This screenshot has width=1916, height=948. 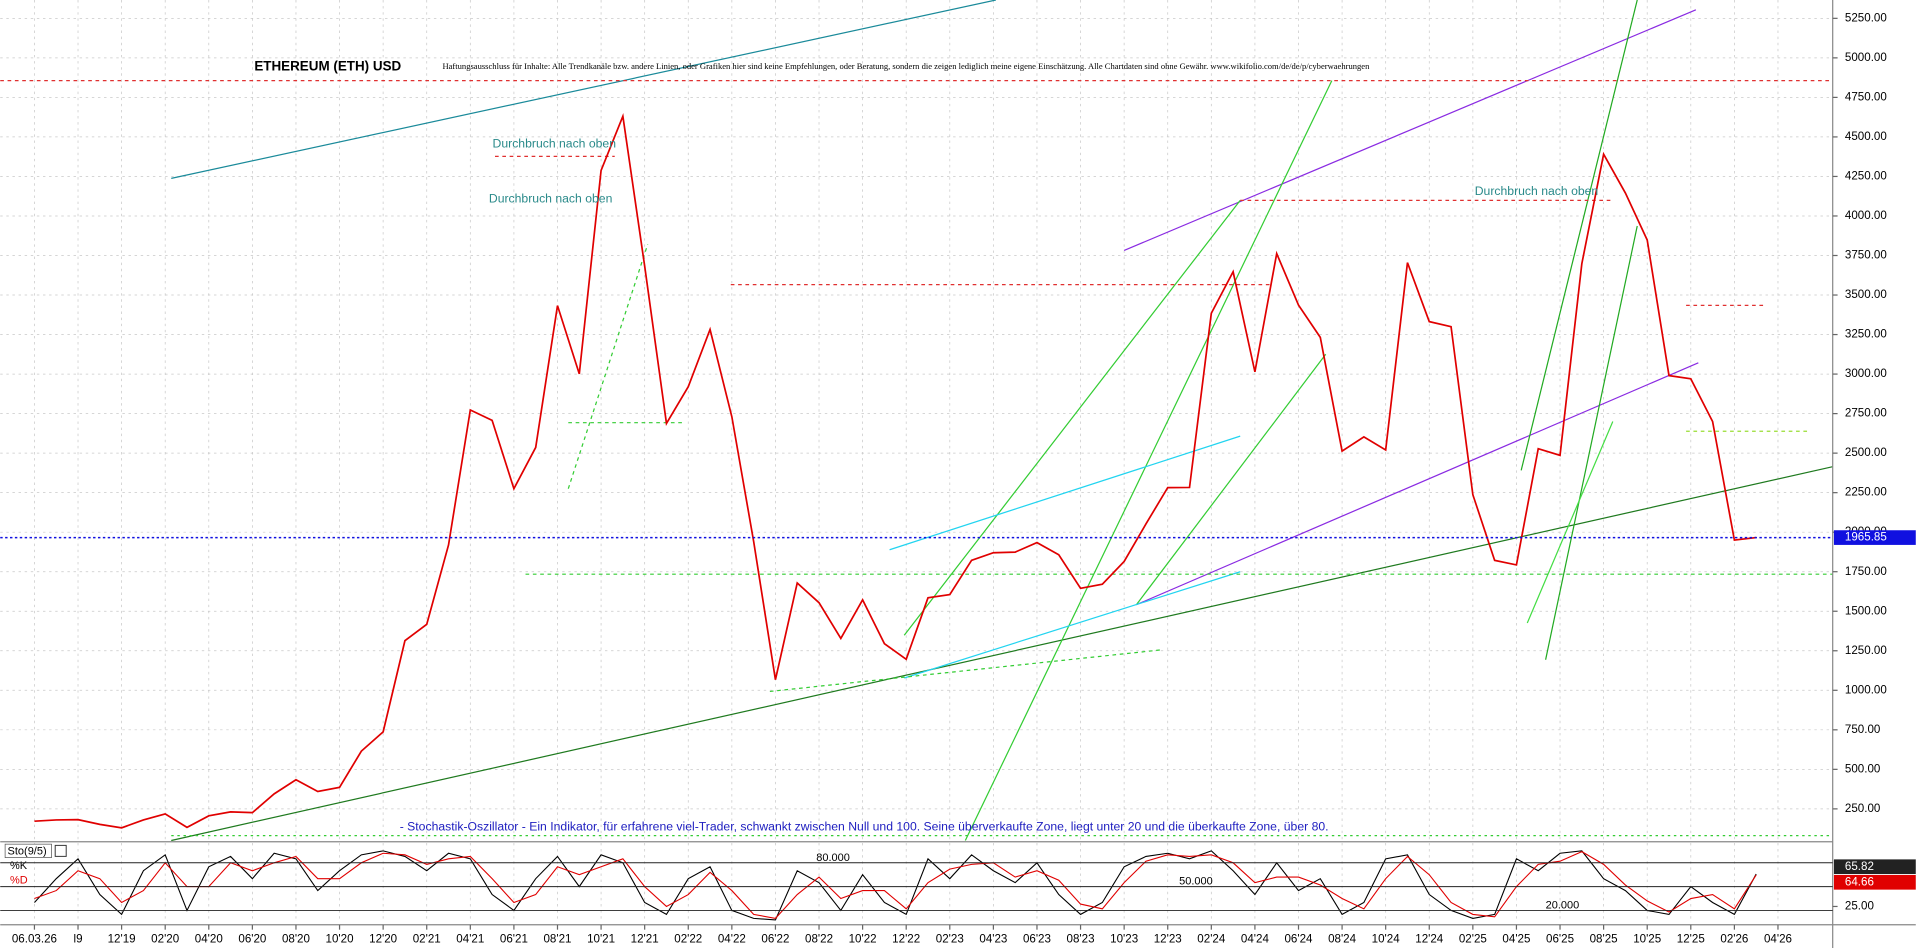 I want to click on y-tick-label: 1250.00, so click(x=1866, y=650).